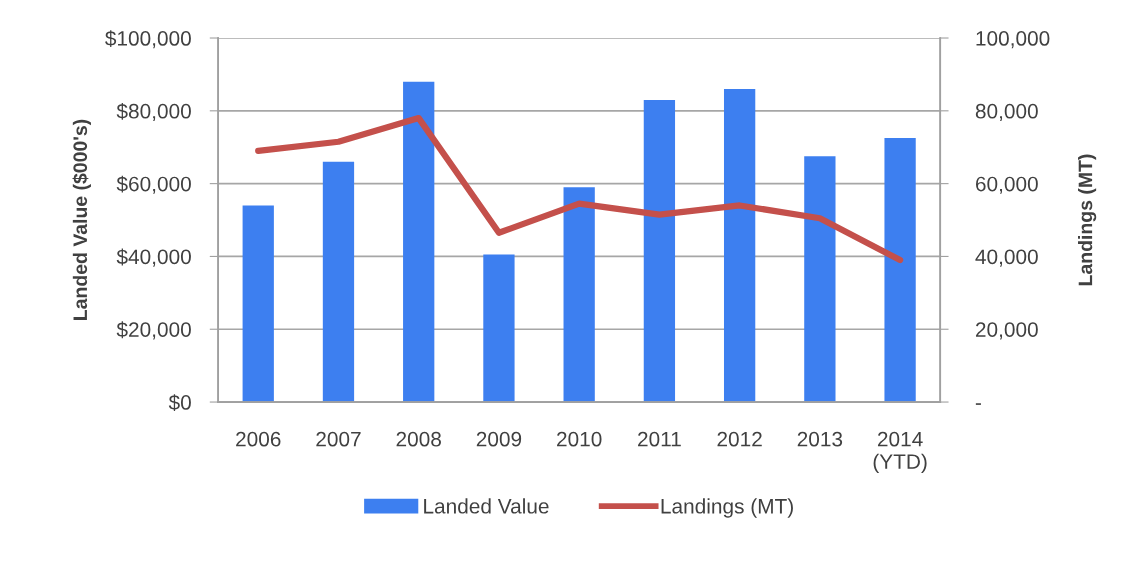 The image size is (1148, 576). I want to click on y-tick-label: $40,000, so click(153, 257).